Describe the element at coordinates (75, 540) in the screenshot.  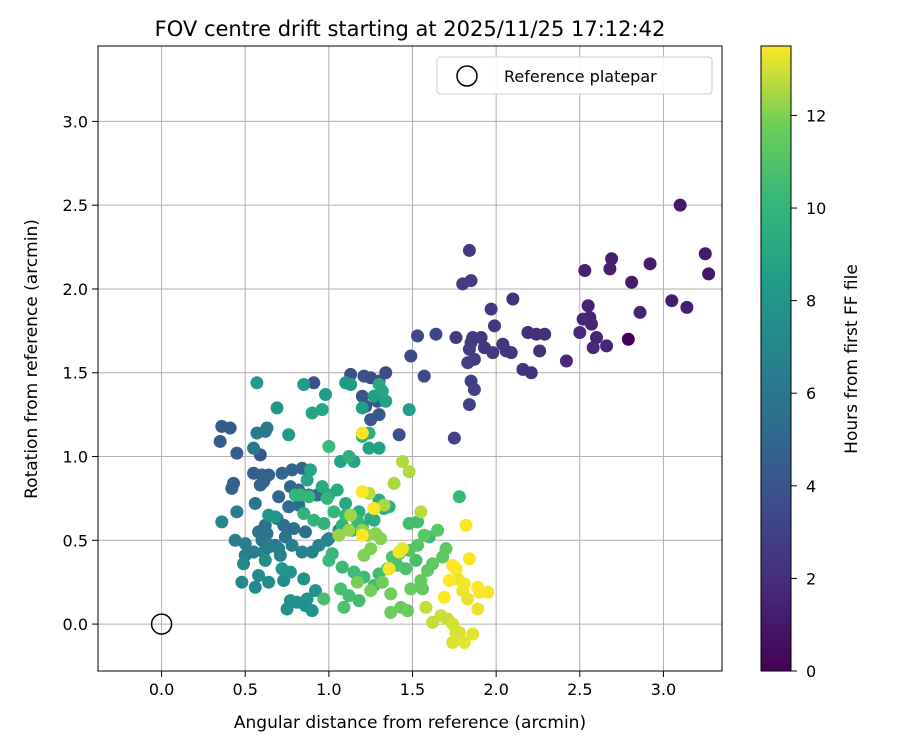
I see `y-tick-label: 0.5` at that location.